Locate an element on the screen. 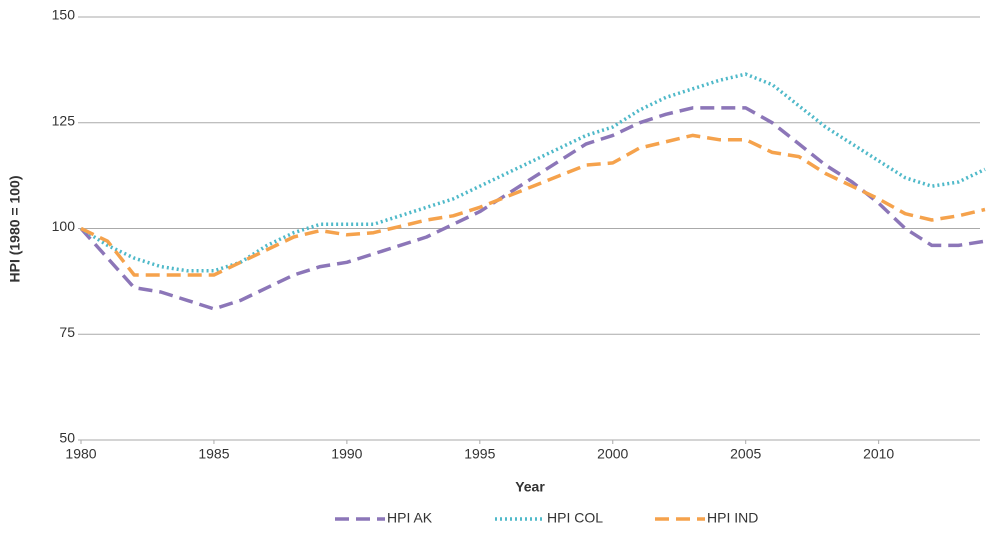 The width and height of the screenshot is (990, 537). x-tick-label: 2005 is located at coordinates (745, 454).